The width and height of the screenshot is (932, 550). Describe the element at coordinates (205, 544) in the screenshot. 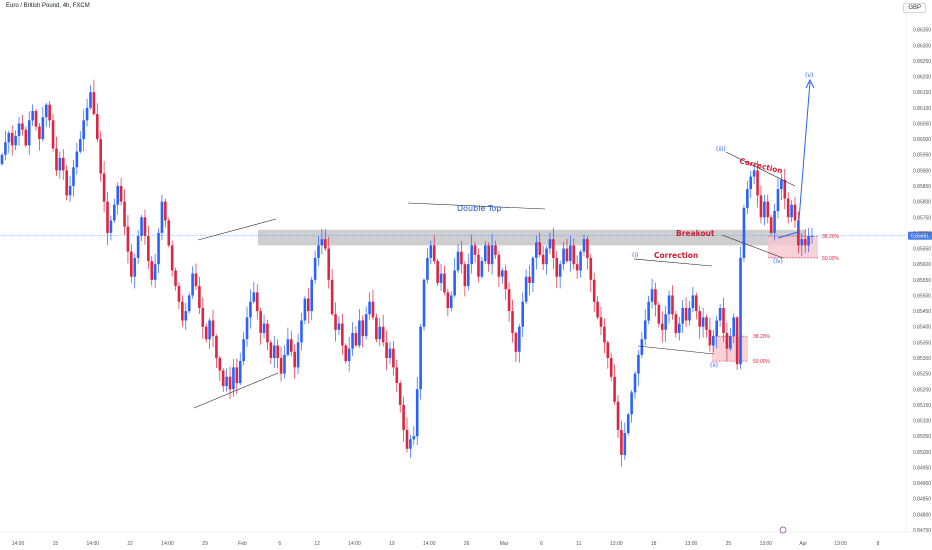

I see `x-tick-label: 29` at that location.